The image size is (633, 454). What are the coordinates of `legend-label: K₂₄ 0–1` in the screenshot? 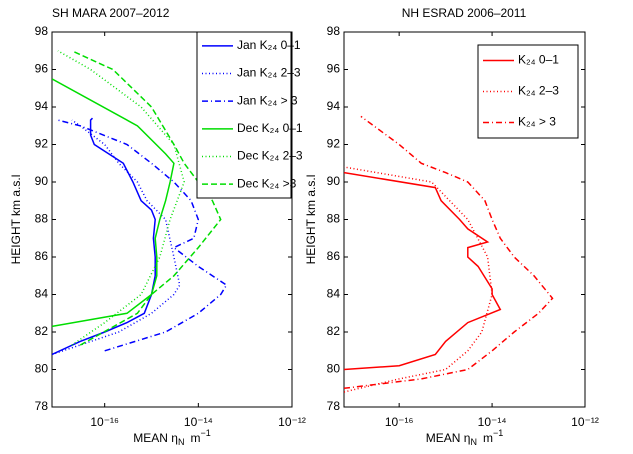 It's located at (538, 60).